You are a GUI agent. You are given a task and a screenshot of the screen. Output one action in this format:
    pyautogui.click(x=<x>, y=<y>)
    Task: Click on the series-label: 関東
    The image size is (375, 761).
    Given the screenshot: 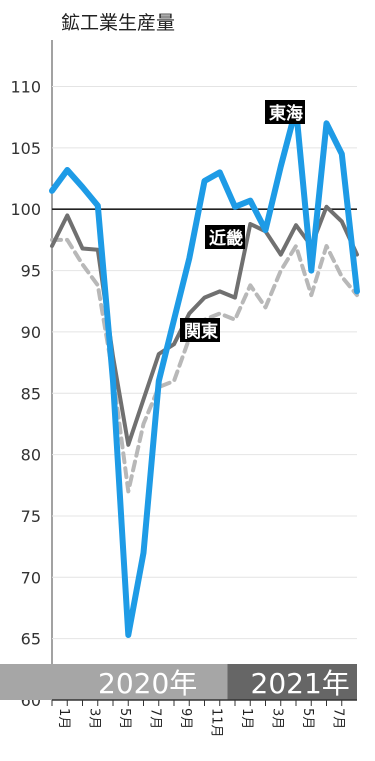 What is the action you would take?
    pyautogui.click(x=201, y=331)
    